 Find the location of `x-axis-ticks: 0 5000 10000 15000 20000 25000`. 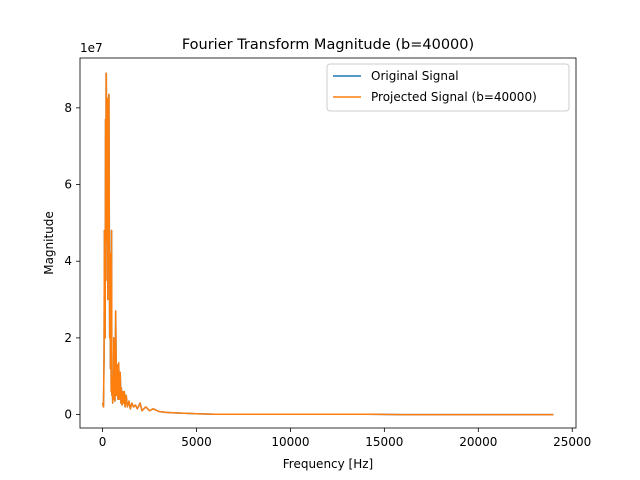

x-axis-ticks: 0 5000 10000 15000 20000 25000 is located at coordinates (345, 438).